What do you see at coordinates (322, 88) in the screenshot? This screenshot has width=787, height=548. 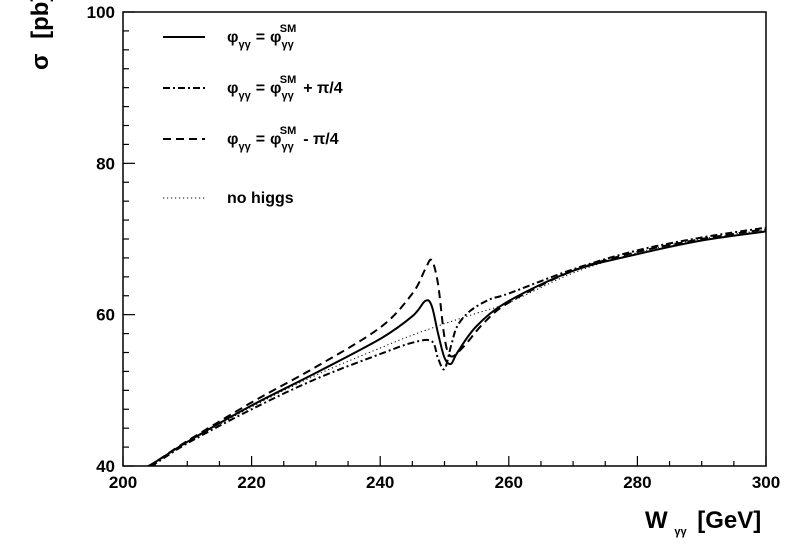 I see `legend-suffix: + π/4` at bounding box center [322, 88].